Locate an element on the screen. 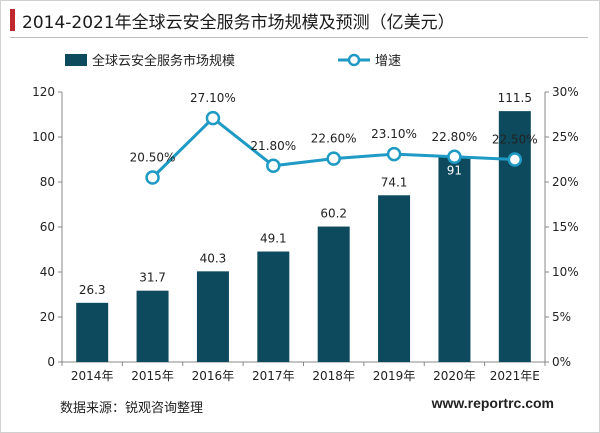  bar-data-label: 74.1 is located at coordinates (394, 182).